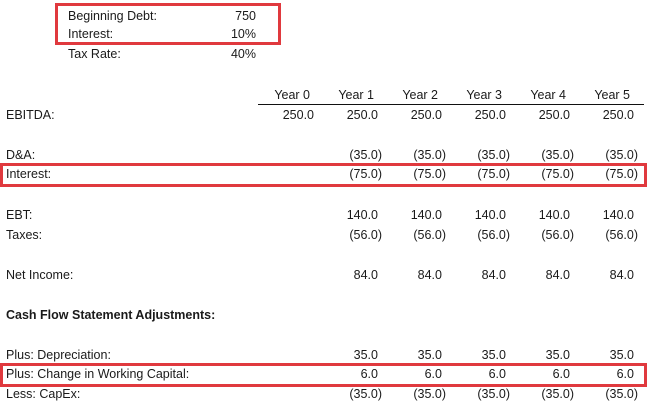 This screenshot has width=647, height=405. Describe the element at coordinates (621, 174) in the screenshot. I see `cell-interest-y5: (75.0)` at that location.